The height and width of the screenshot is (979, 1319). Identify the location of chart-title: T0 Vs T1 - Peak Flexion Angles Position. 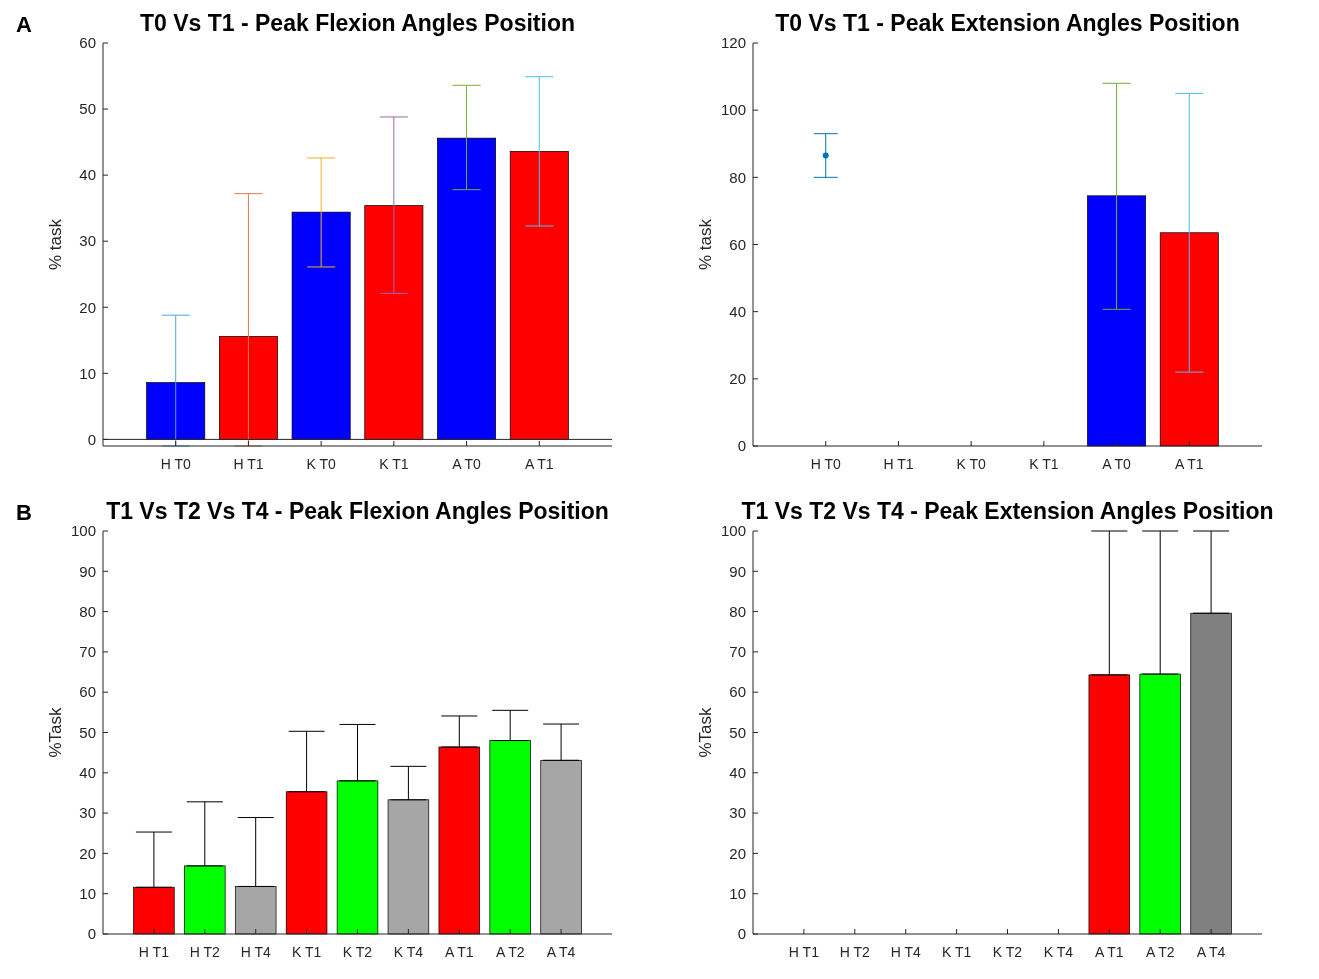
(357, 23).